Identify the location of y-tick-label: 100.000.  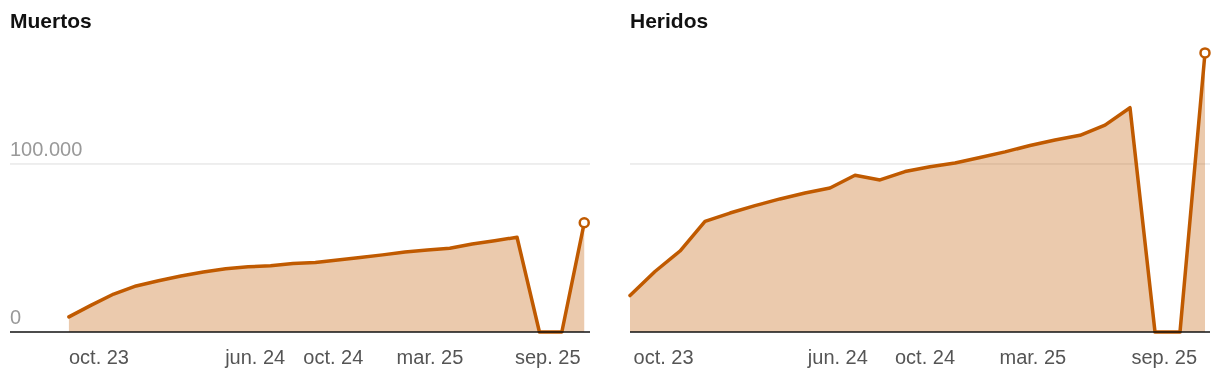
(46, 148).